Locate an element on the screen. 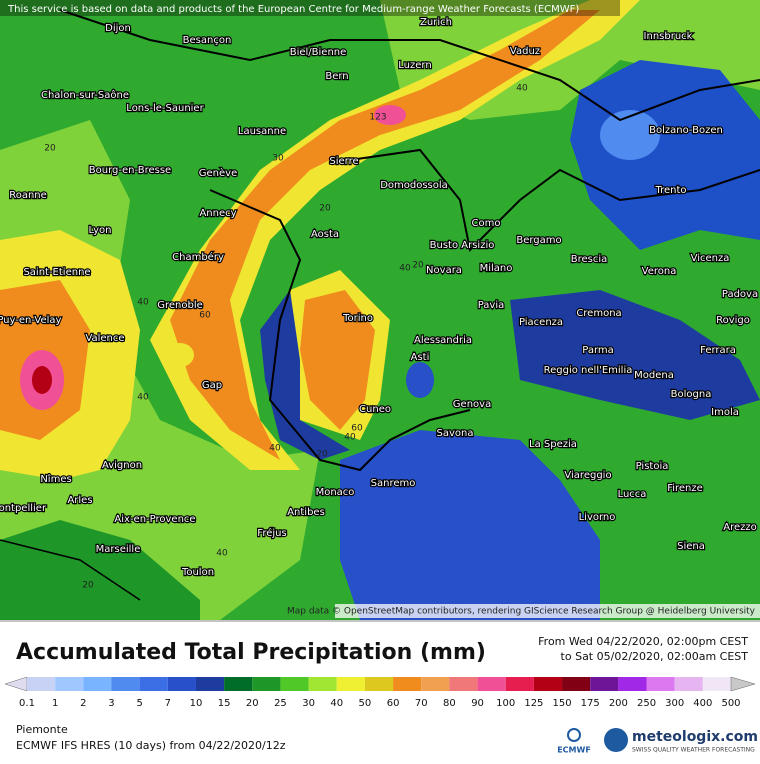  city-label: Ferrara is located at coordinates (718, 350).